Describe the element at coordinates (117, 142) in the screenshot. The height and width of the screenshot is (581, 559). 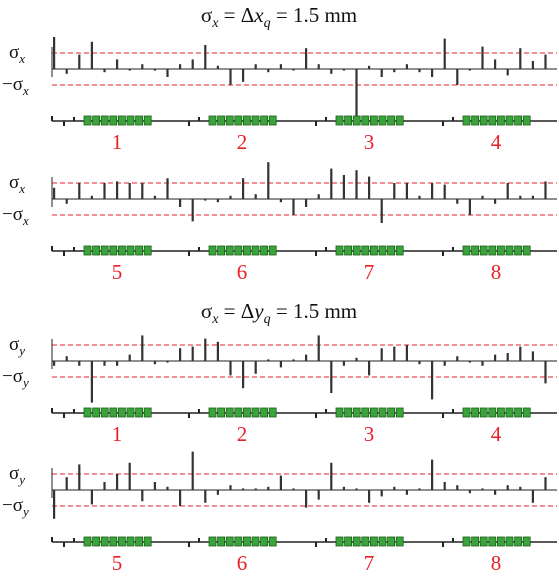
I see `cell-label: 1` at that location.